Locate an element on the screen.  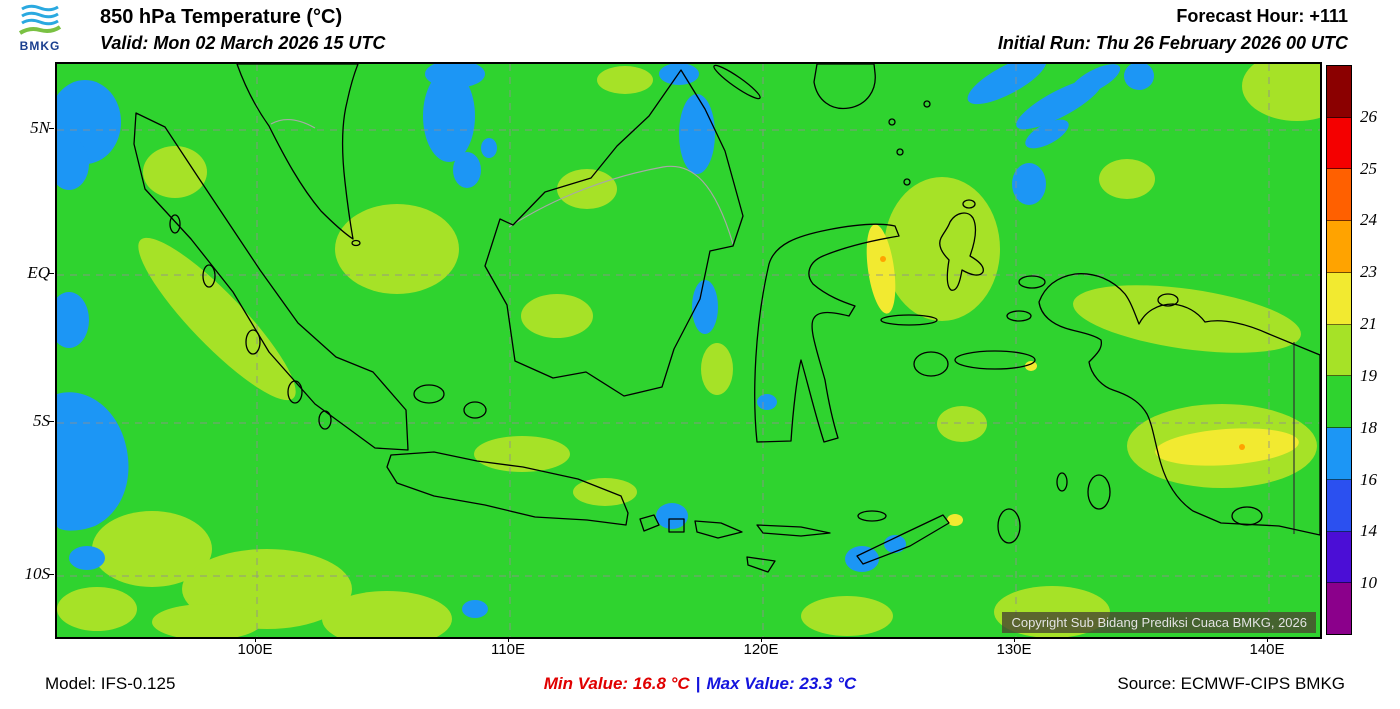
bmkg-logo-icon is located at coordinates (40, 19).